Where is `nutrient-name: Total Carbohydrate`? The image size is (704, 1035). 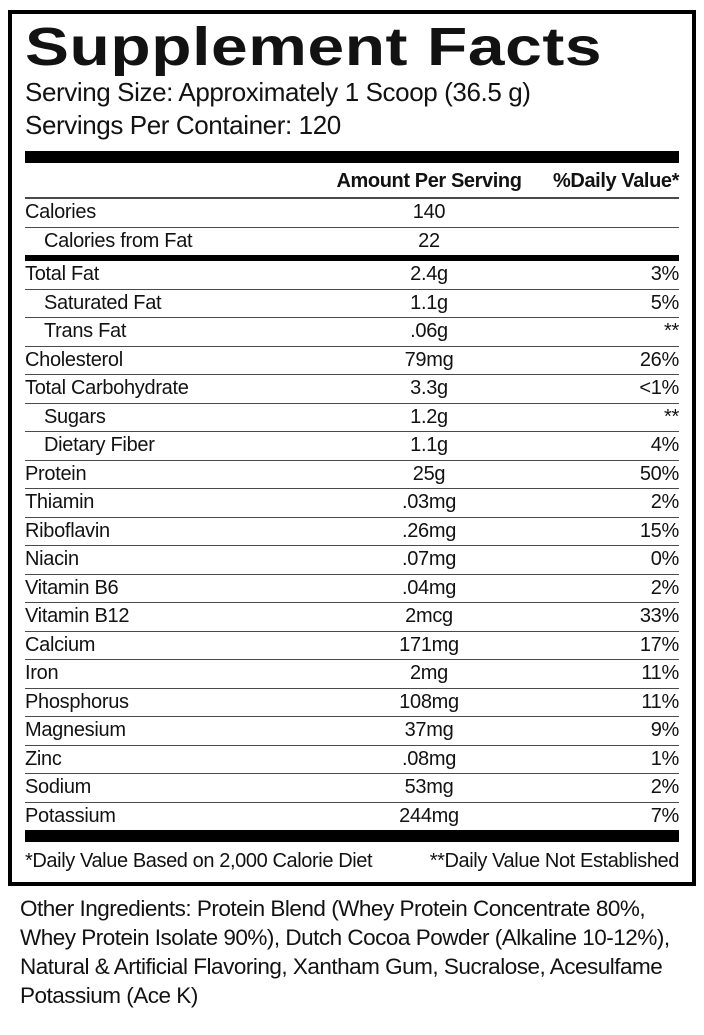 nutrient-name: Total Carbohydrate is located at coordinates (107, 388).